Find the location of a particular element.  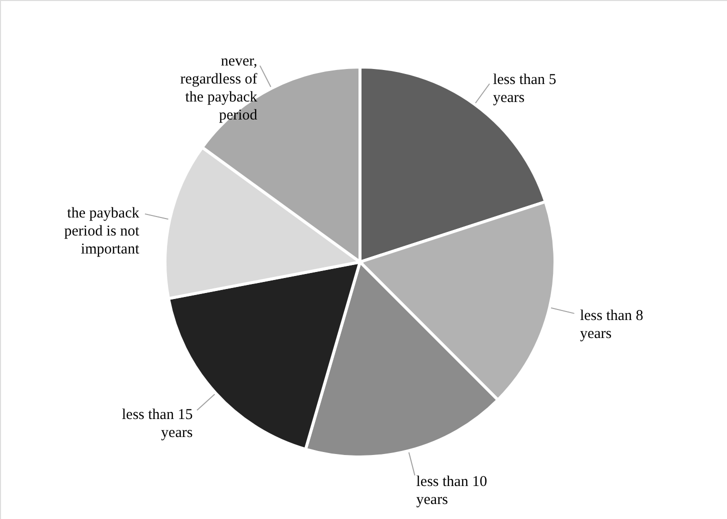

slice-label: less than 10 years is located at coordinates (452, 491).